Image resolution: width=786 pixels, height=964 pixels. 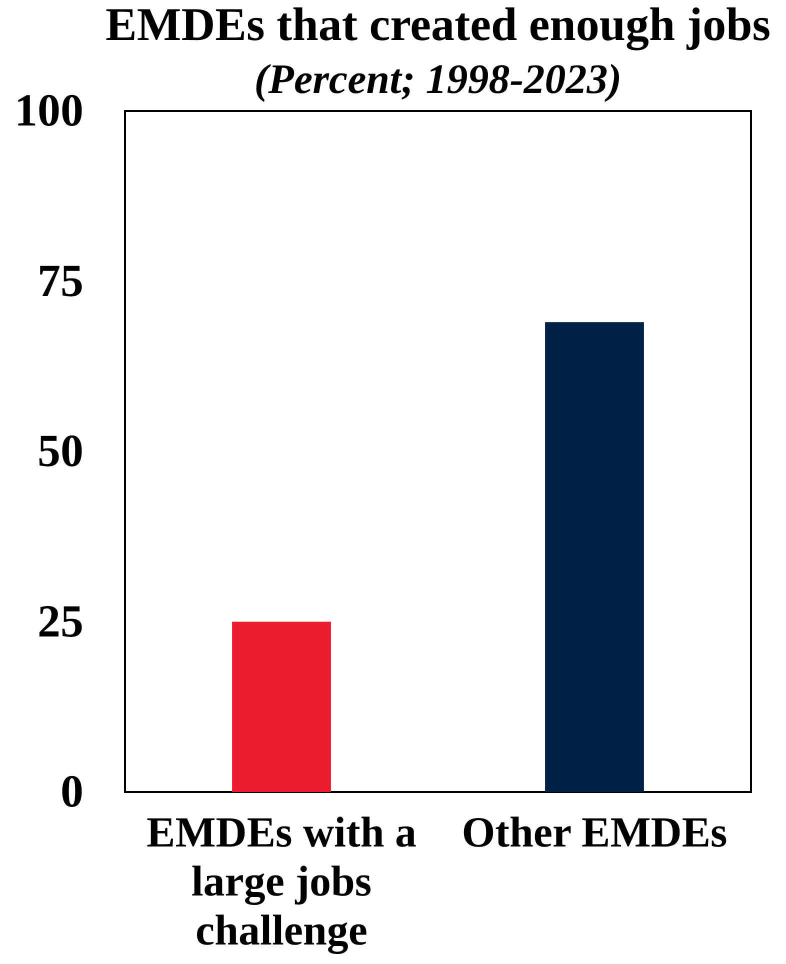 What do you see at coordinates (61, 450) in the screenshot?
I see `y-tick-label: 50` at bounding box center [61, 450].